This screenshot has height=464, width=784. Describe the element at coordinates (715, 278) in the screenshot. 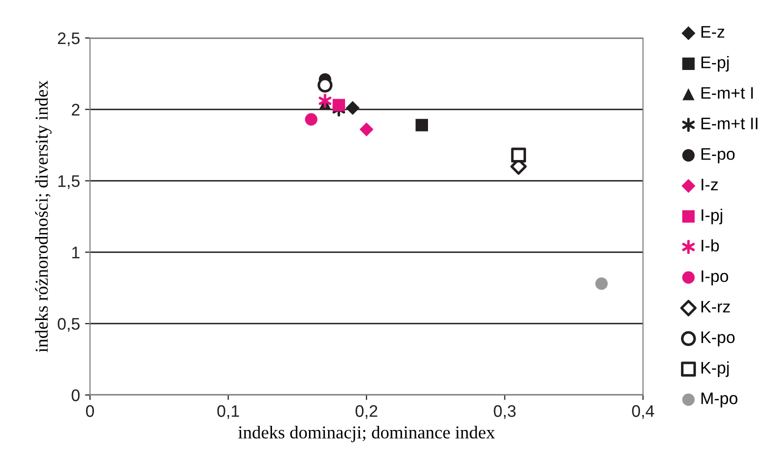

I see `legend-label: I-po` at that location.